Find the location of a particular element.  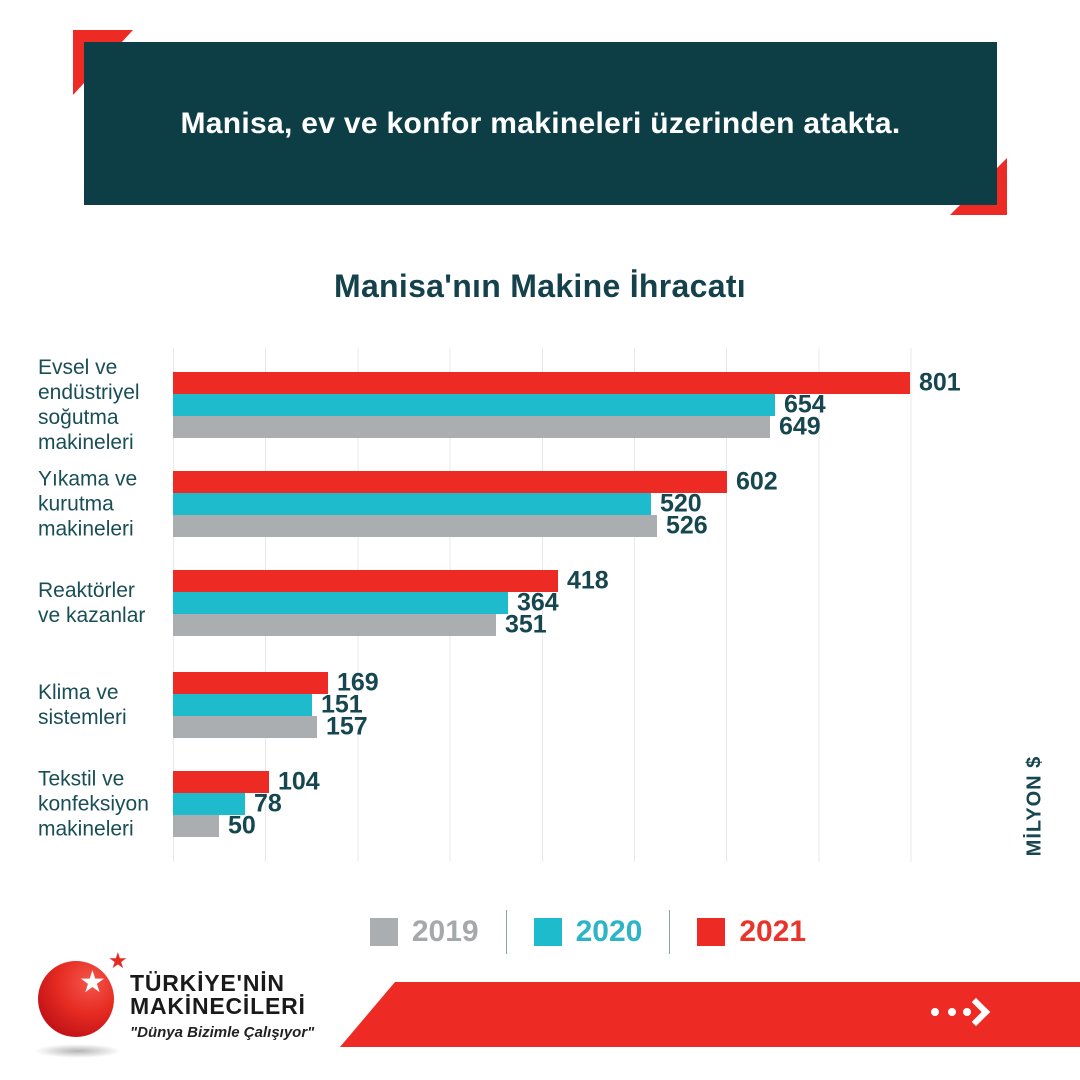

logo-shadow is located at coordinates (78, 1051).